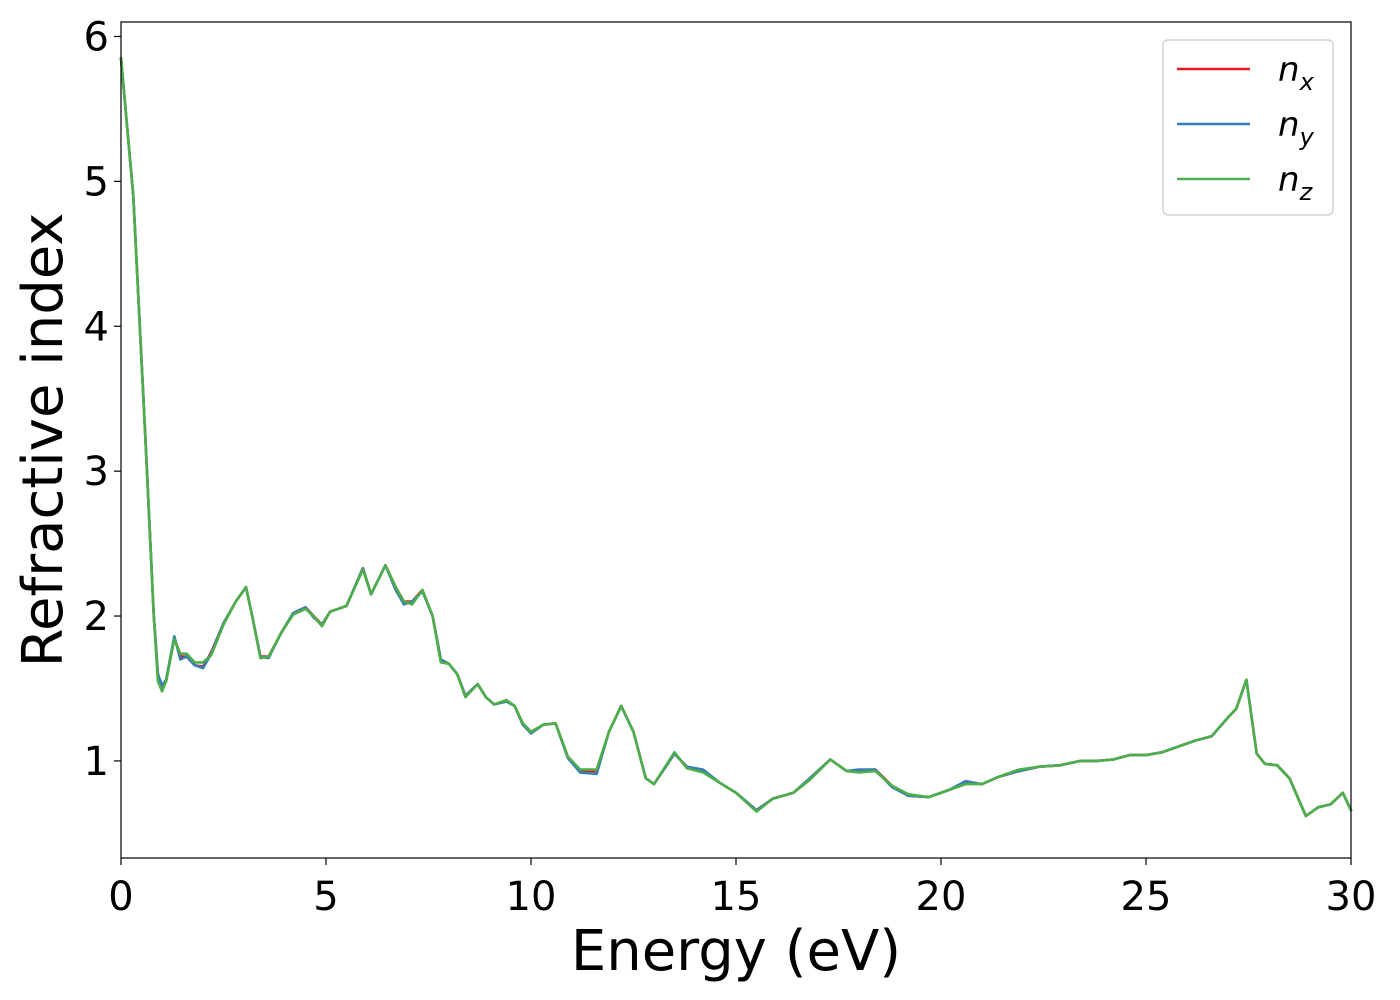  Describe the element at coordinates (96, 762) in the screenshot. I see `y-tick-label: 1` at that location.